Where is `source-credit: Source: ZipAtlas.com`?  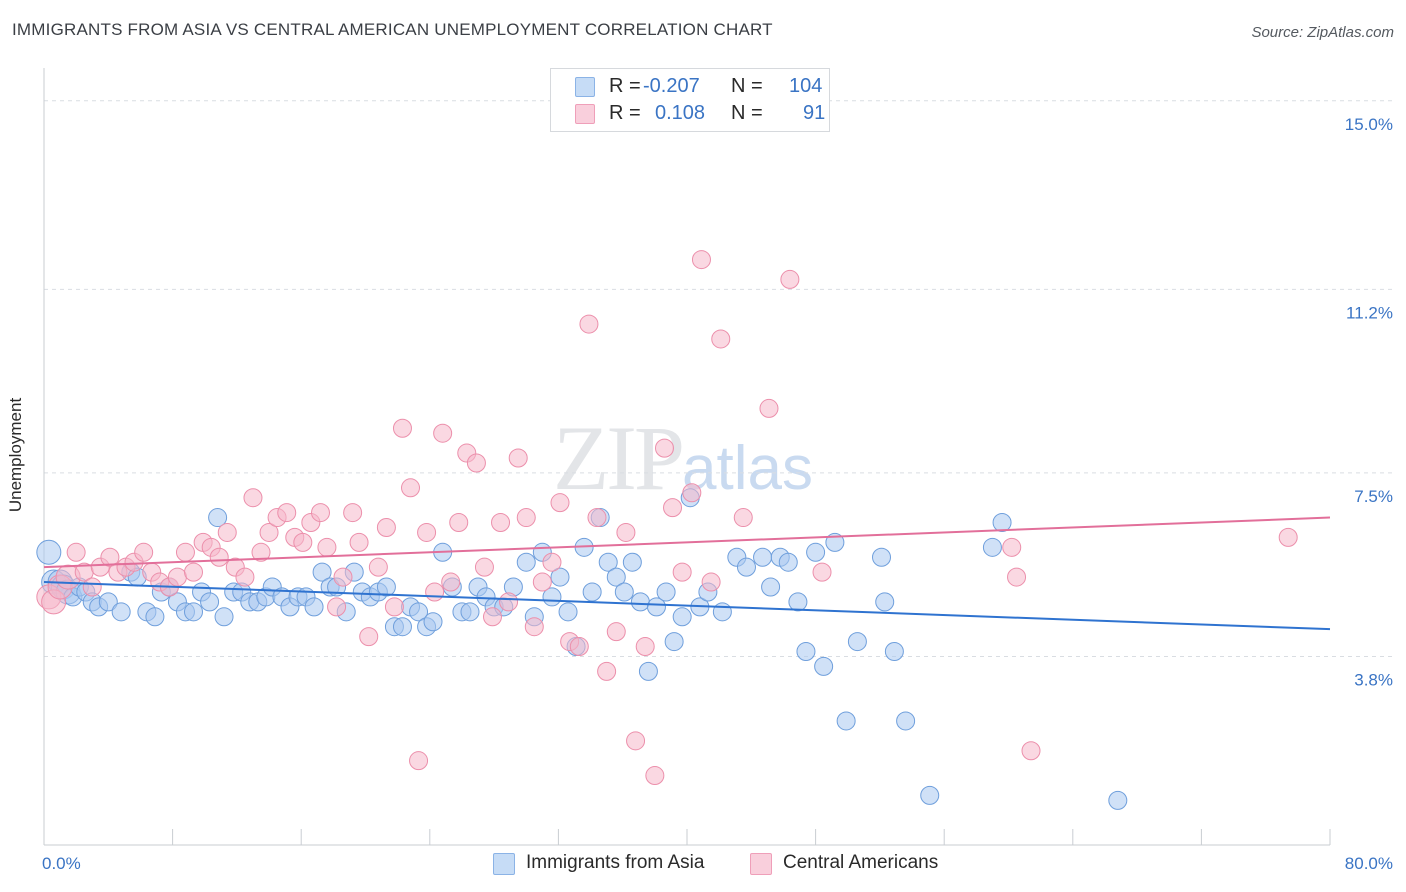
source-credit: Source: ZipAtlas.com is located at coordinates (1322, 32).